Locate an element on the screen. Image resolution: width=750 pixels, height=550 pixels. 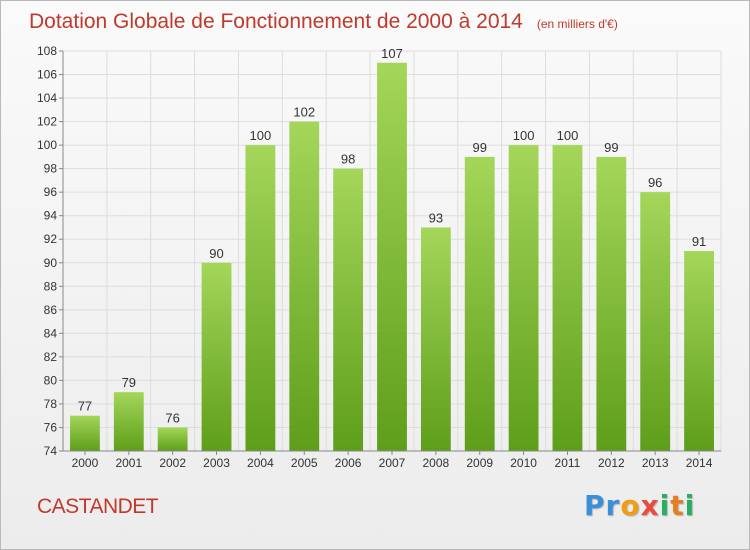
x-tick-label: 2012 is located at coordinates (611, 463).